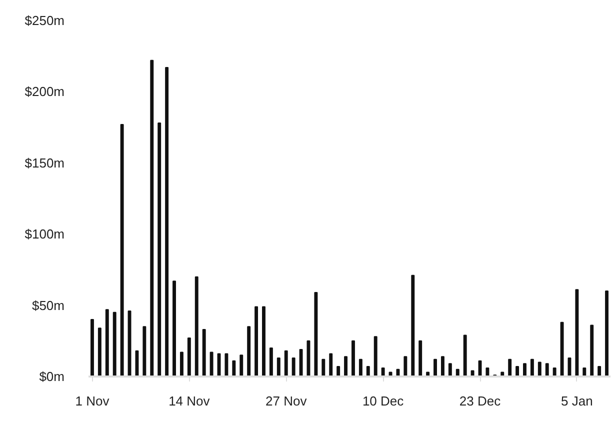  What do you see at coordinates (44, 162) in the screenshot?
I see `y-tick-label: $150m` at bounding box center [44, 162].